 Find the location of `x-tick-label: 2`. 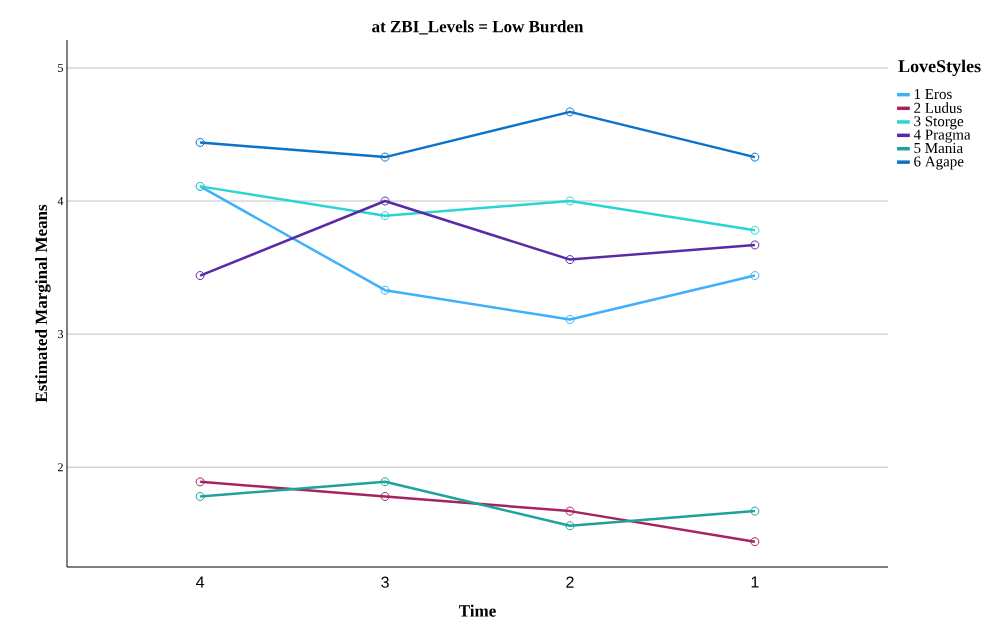

x-tick-label: 2 is located at coordinates (570, 582).